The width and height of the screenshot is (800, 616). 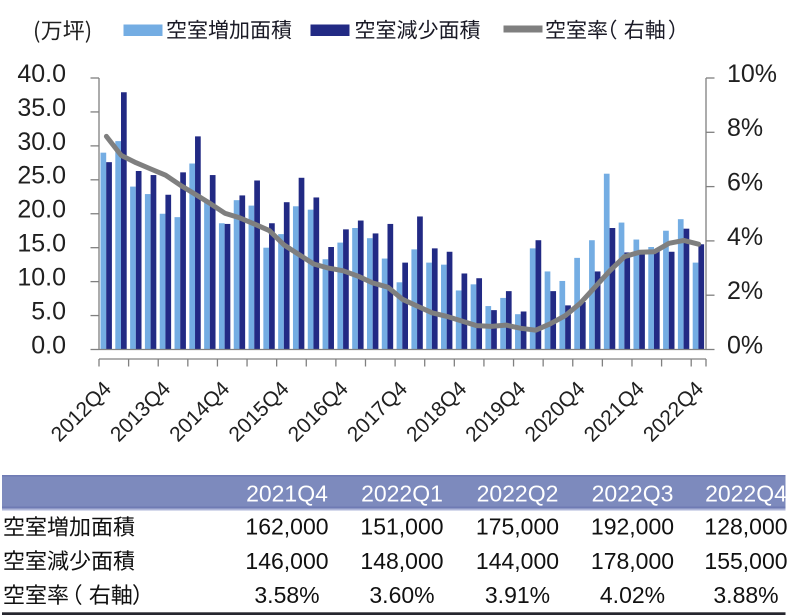 I want to click on svg-text: 151,000, so click(x=401, y=527).